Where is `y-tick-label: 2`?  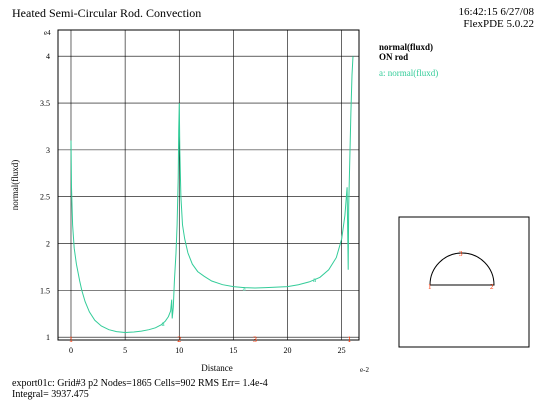 y-tick-label: 2 is located at coordinates (48, 244).